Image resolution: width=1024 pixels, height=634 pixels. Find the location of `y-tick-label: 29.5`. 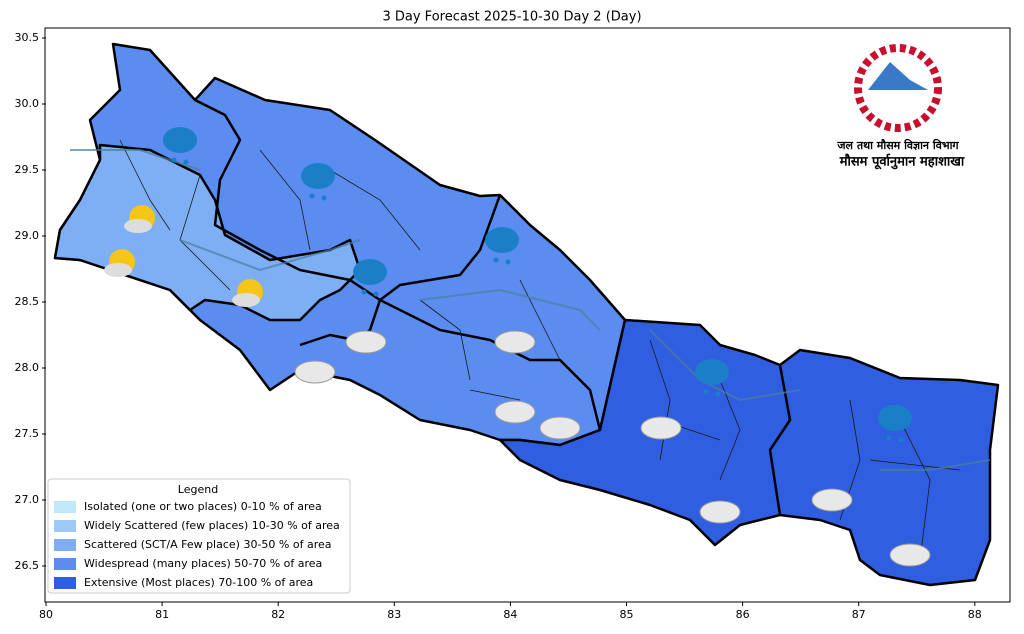

y-tick-label: 29.5 is located at coordinates (27, 169).